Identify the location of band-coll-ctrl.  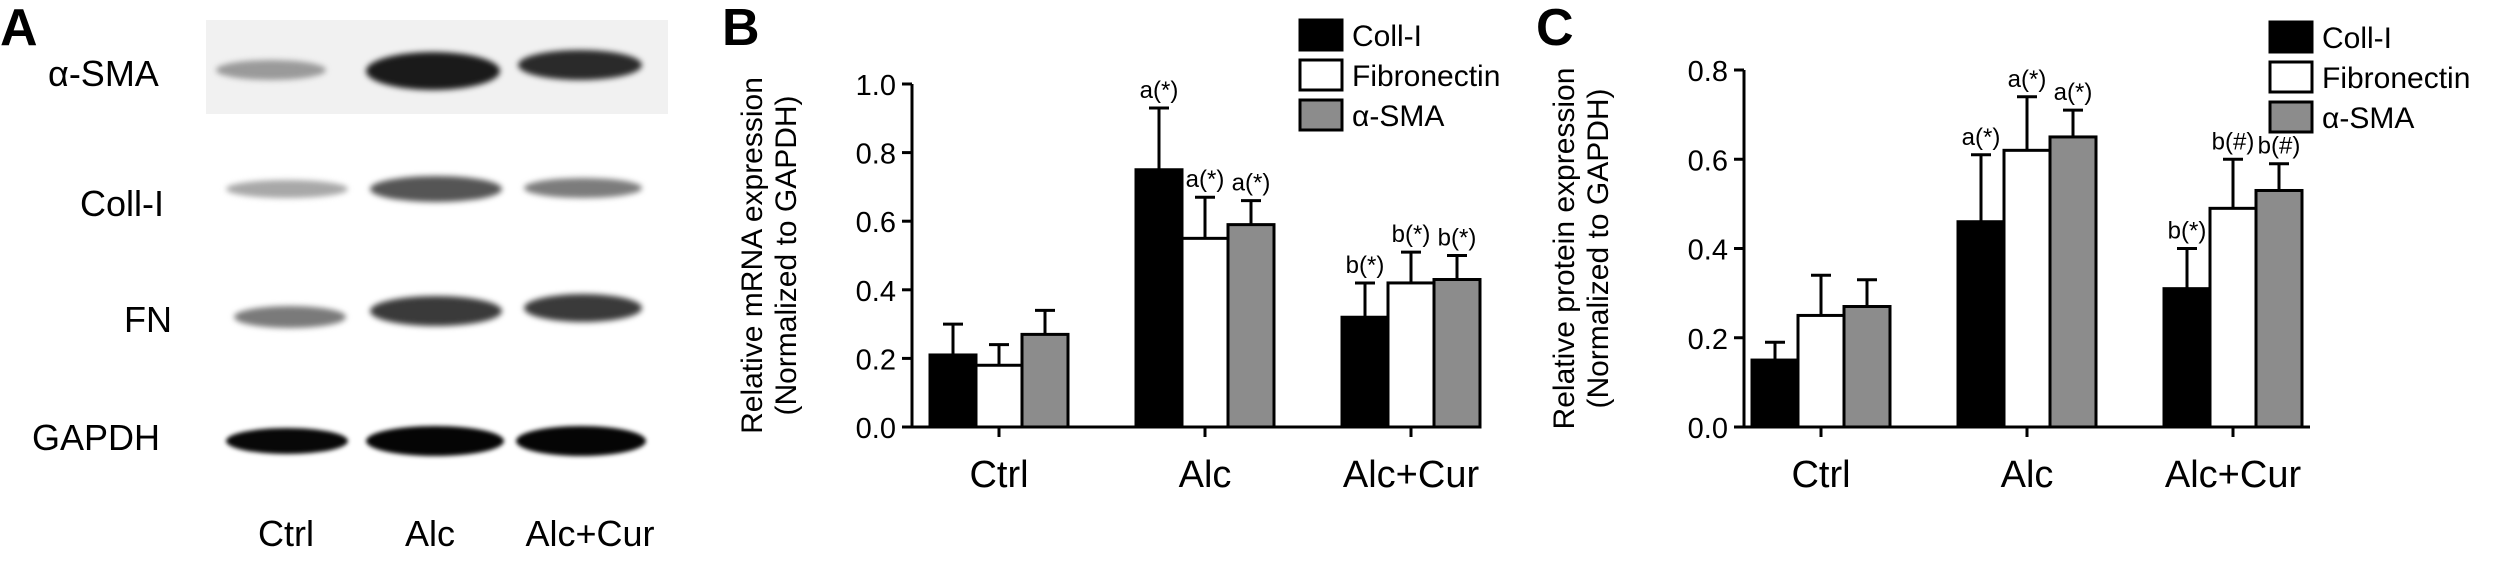
(287, 189).